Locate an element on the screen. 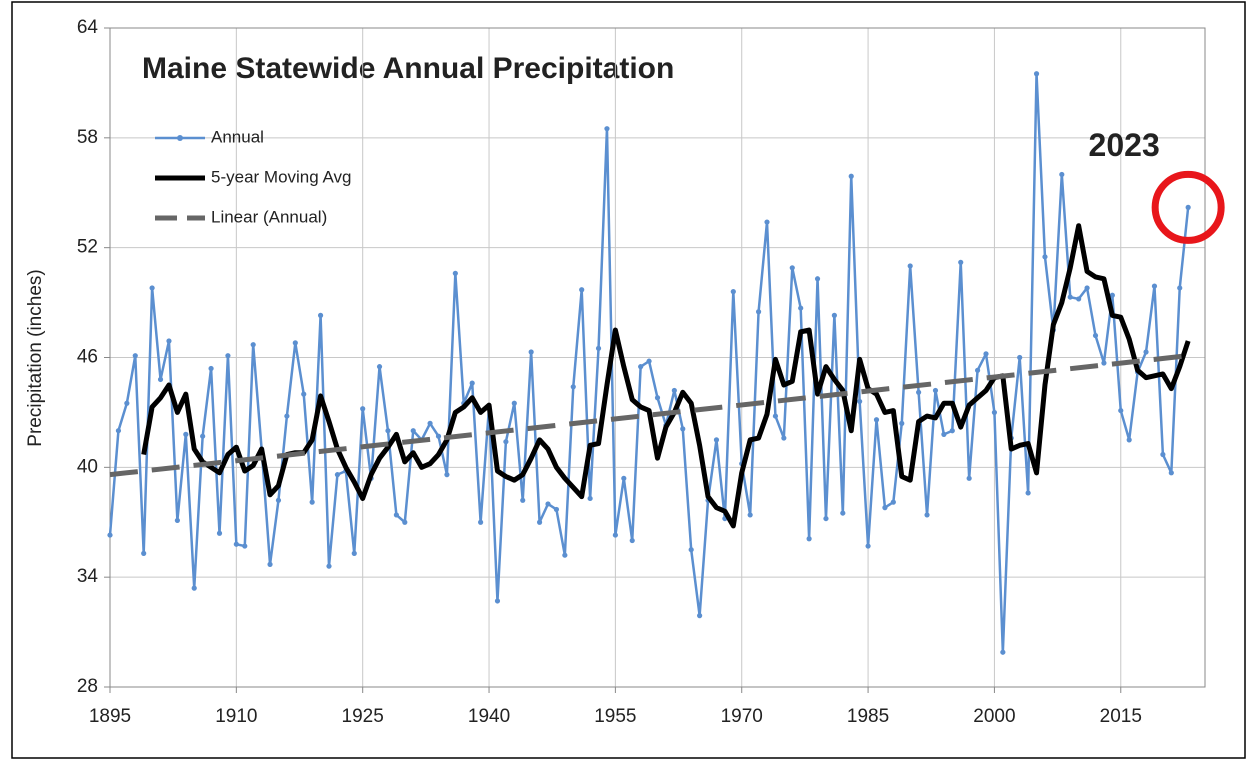 Image resolution: width=1249 pixels, height=762 pixels. annotation-circle is located at coordinates (1188, 207).